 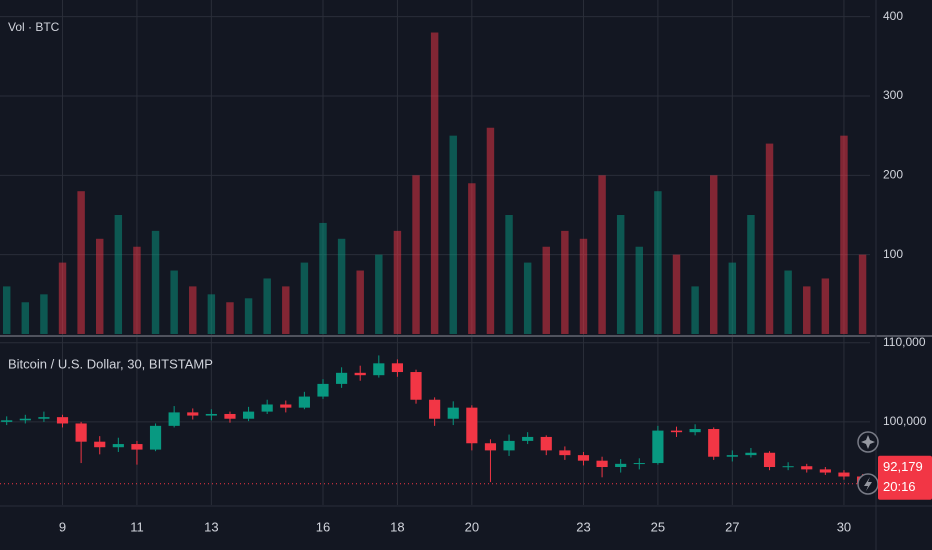 What do you see at coordinates (899, 486) in the screenshot?
I see `countdown-label: 20:16` at bounding box center [899, 486].